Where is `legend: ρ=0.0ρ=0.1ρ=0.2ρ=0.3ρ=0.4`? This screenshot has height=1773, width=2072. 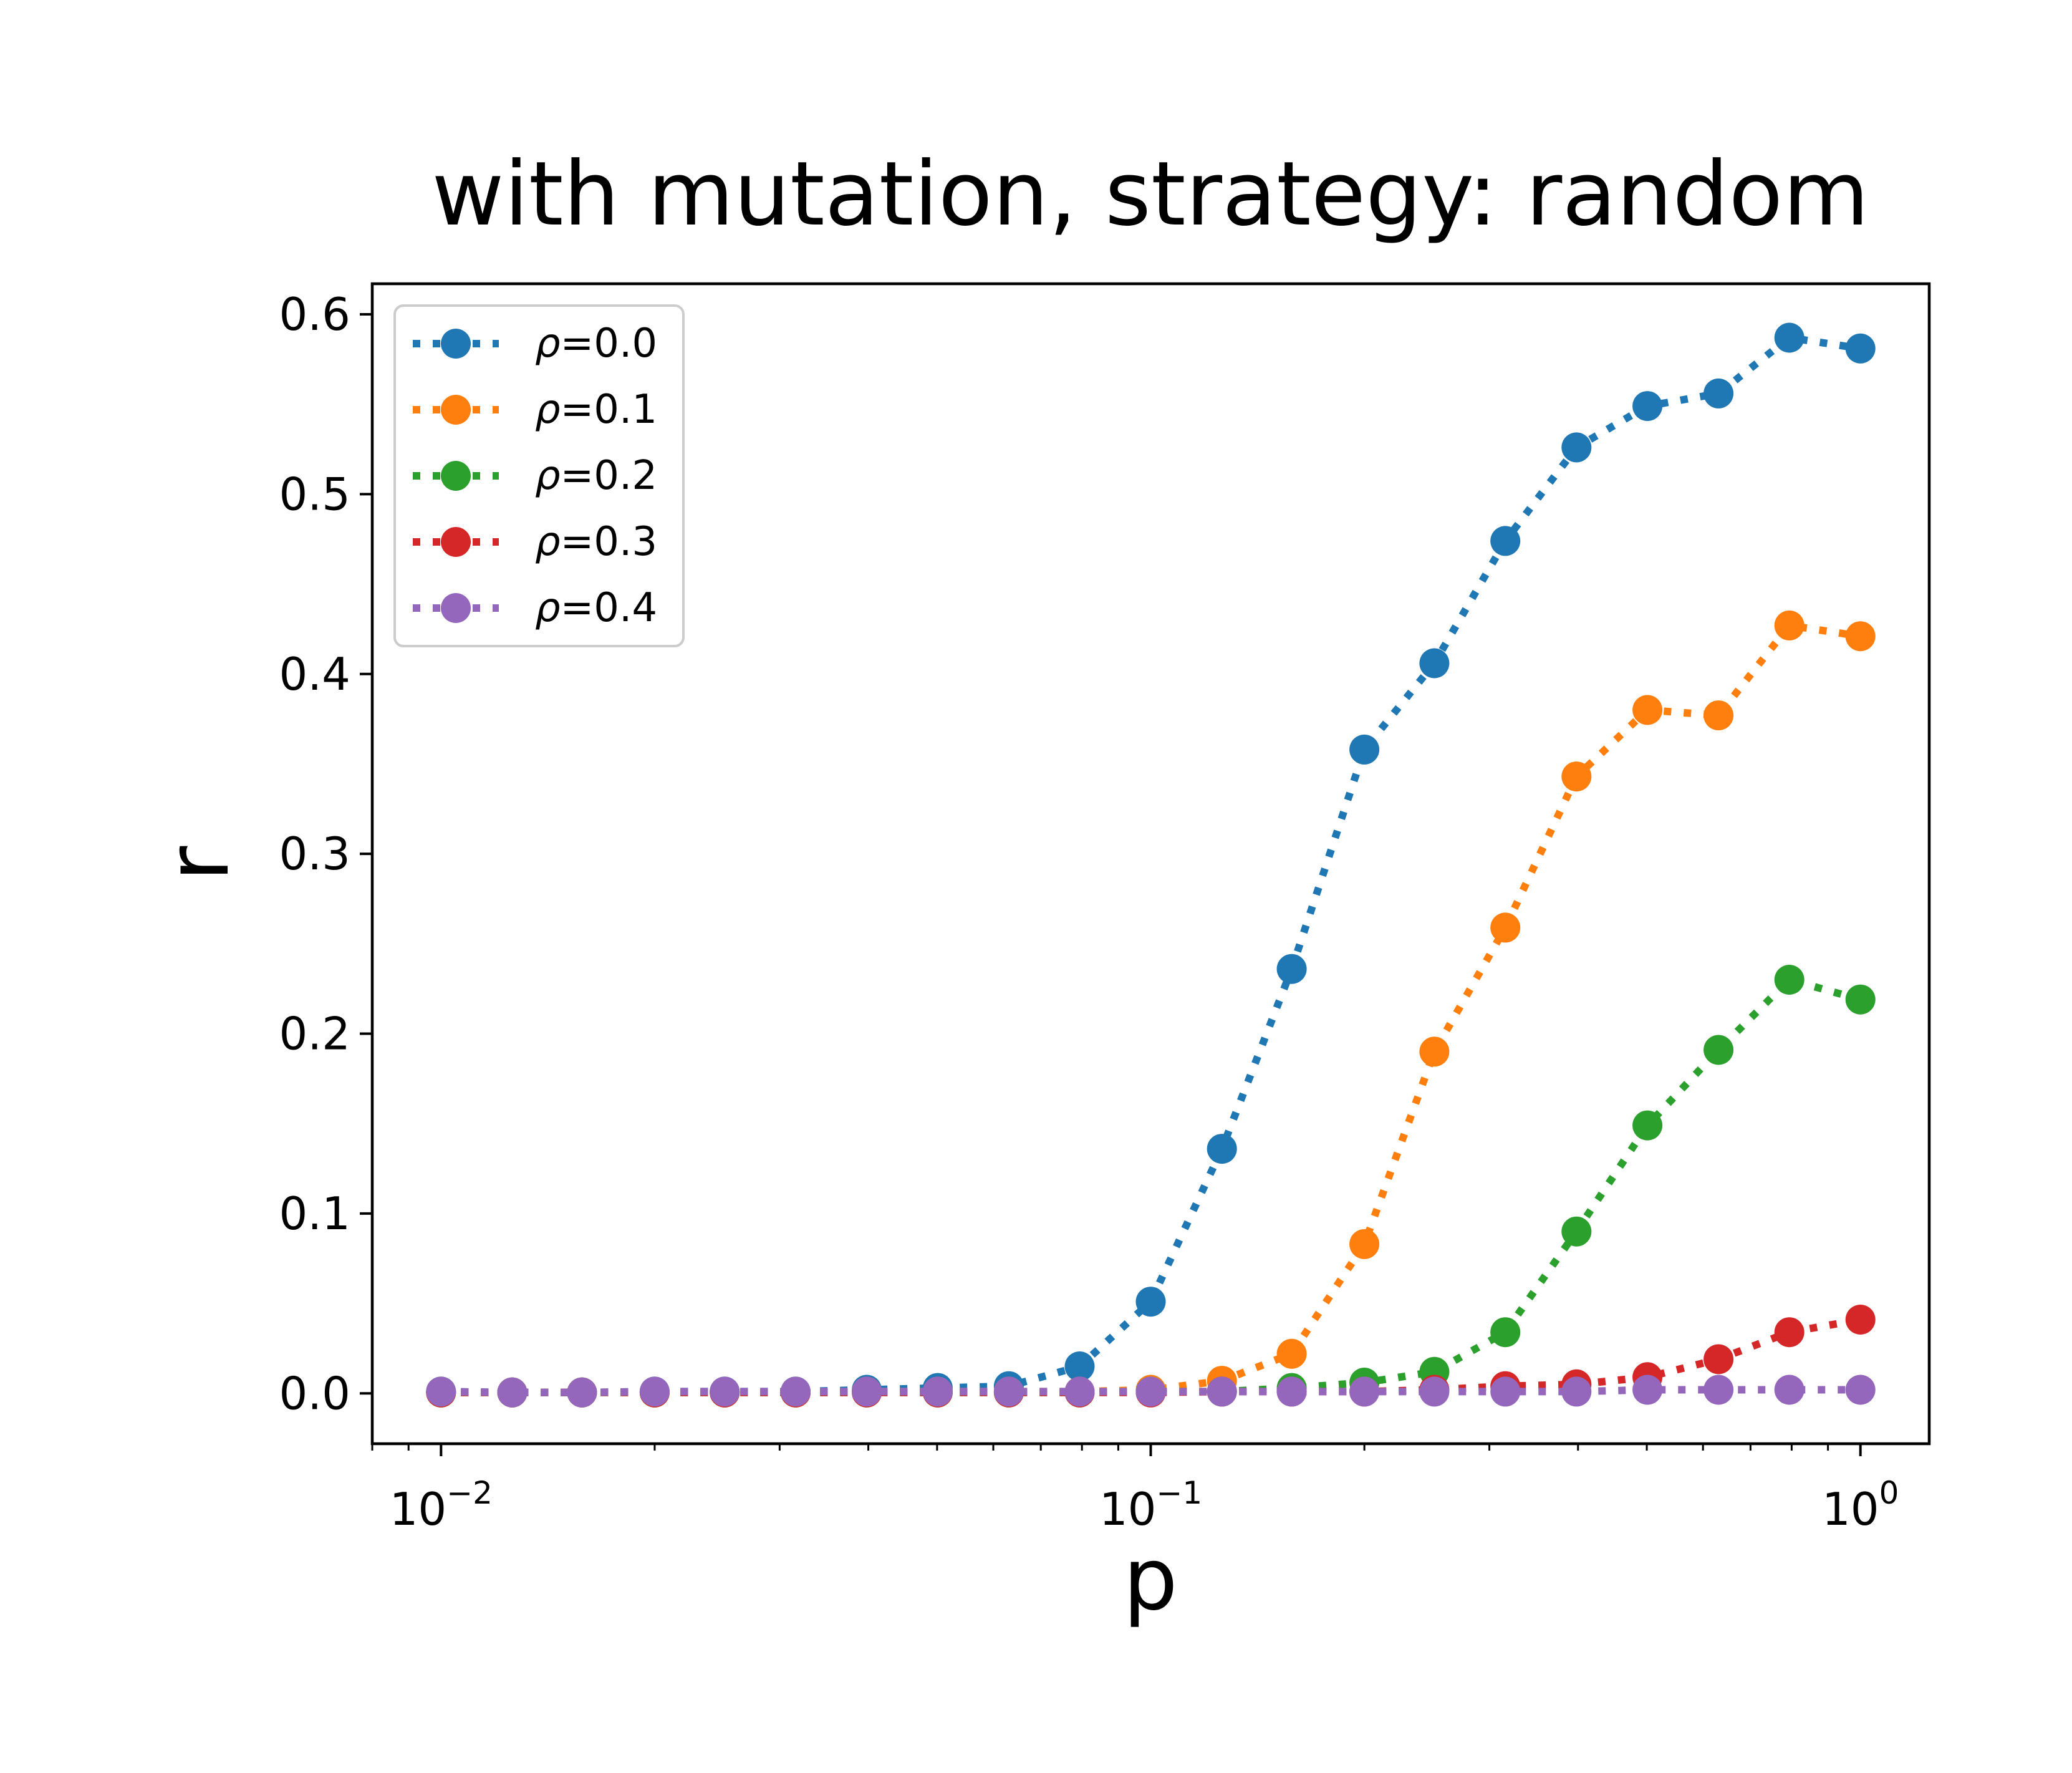
legend: ρ=0.0ρ=0.1ρ=0.2ρ=0.3ρ=0.4 is located at coordinates (539, 475).